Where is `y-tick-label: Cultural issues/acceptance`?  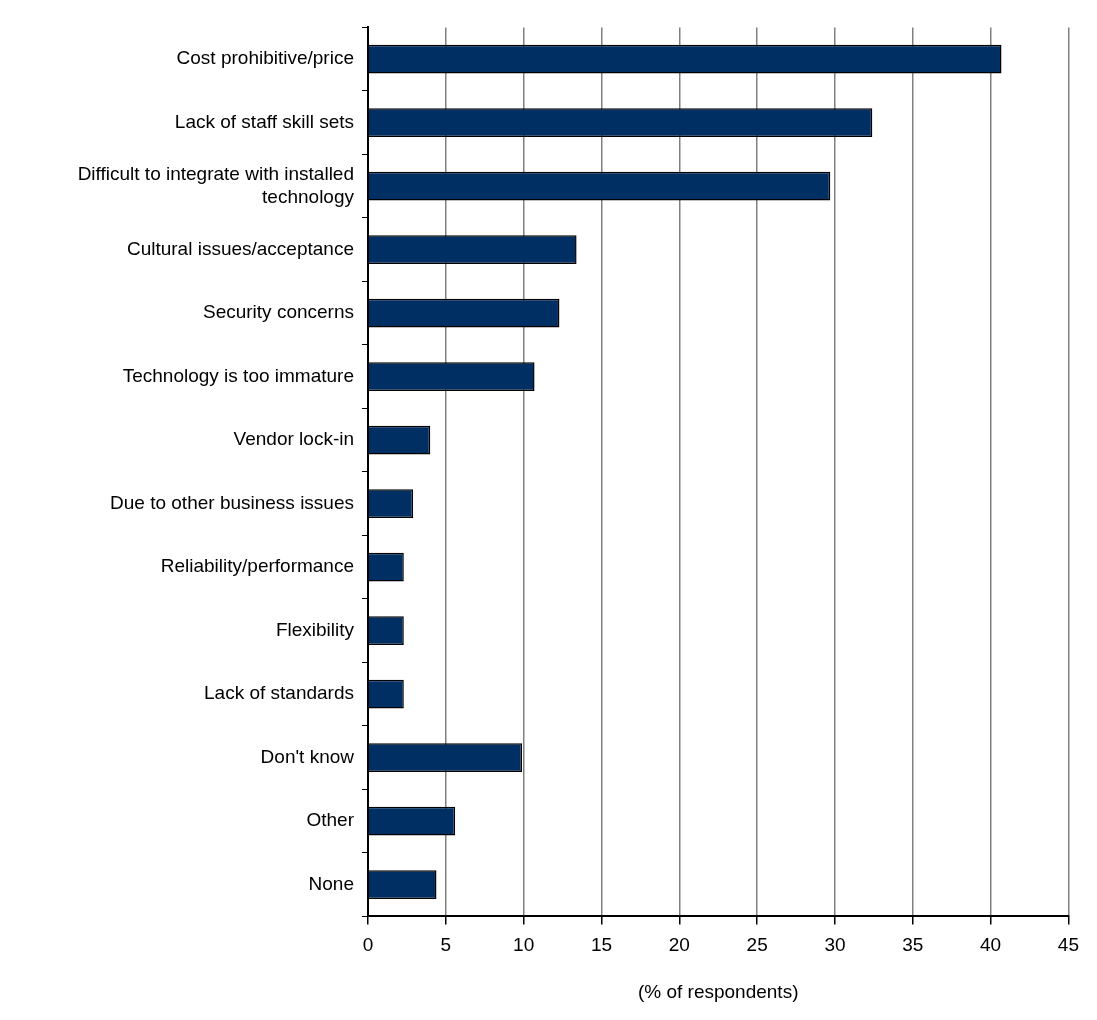 y-tick-label: Cultural issues/acceptance is located at coordinates (240, 248).